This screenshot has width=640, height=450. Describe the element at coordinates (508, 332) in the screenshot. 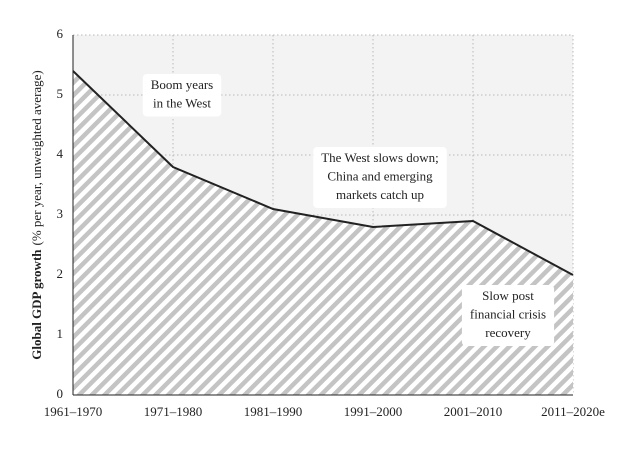

I see `annotation-text: recovery` at that location.